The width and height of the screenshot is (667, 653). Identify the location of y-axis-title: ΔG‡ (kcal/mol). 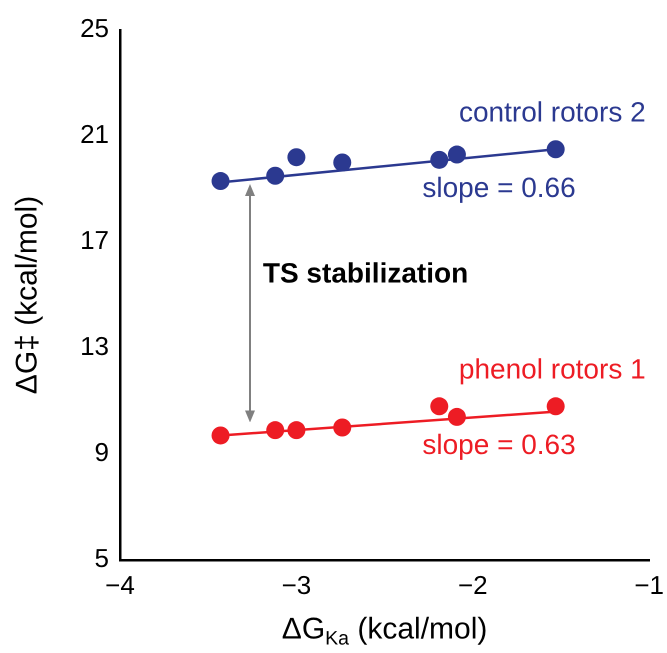
(27, 295).